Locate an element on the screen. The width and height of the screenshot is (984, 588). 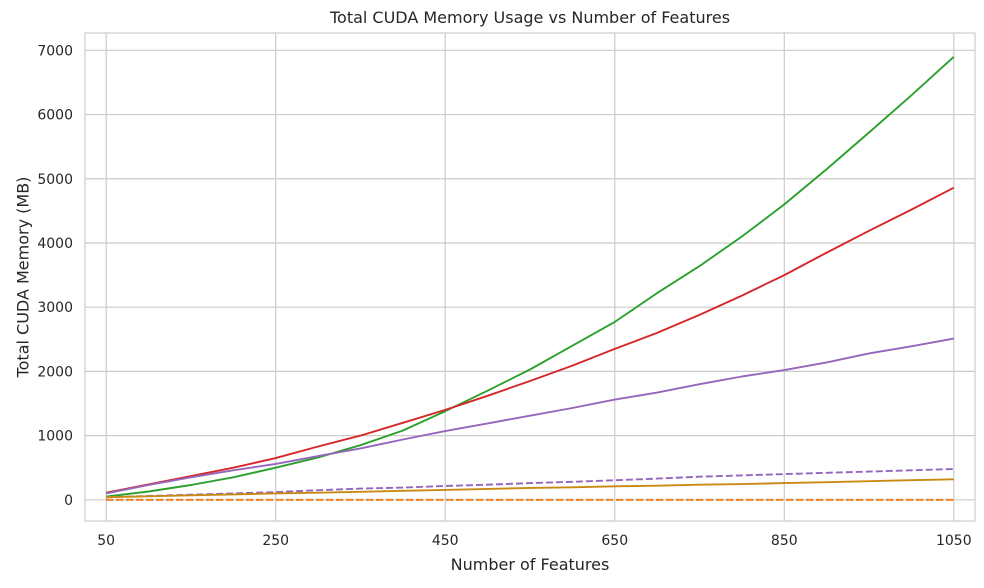
x-axis-label: Number of Features is located at coordinates (530, 564).